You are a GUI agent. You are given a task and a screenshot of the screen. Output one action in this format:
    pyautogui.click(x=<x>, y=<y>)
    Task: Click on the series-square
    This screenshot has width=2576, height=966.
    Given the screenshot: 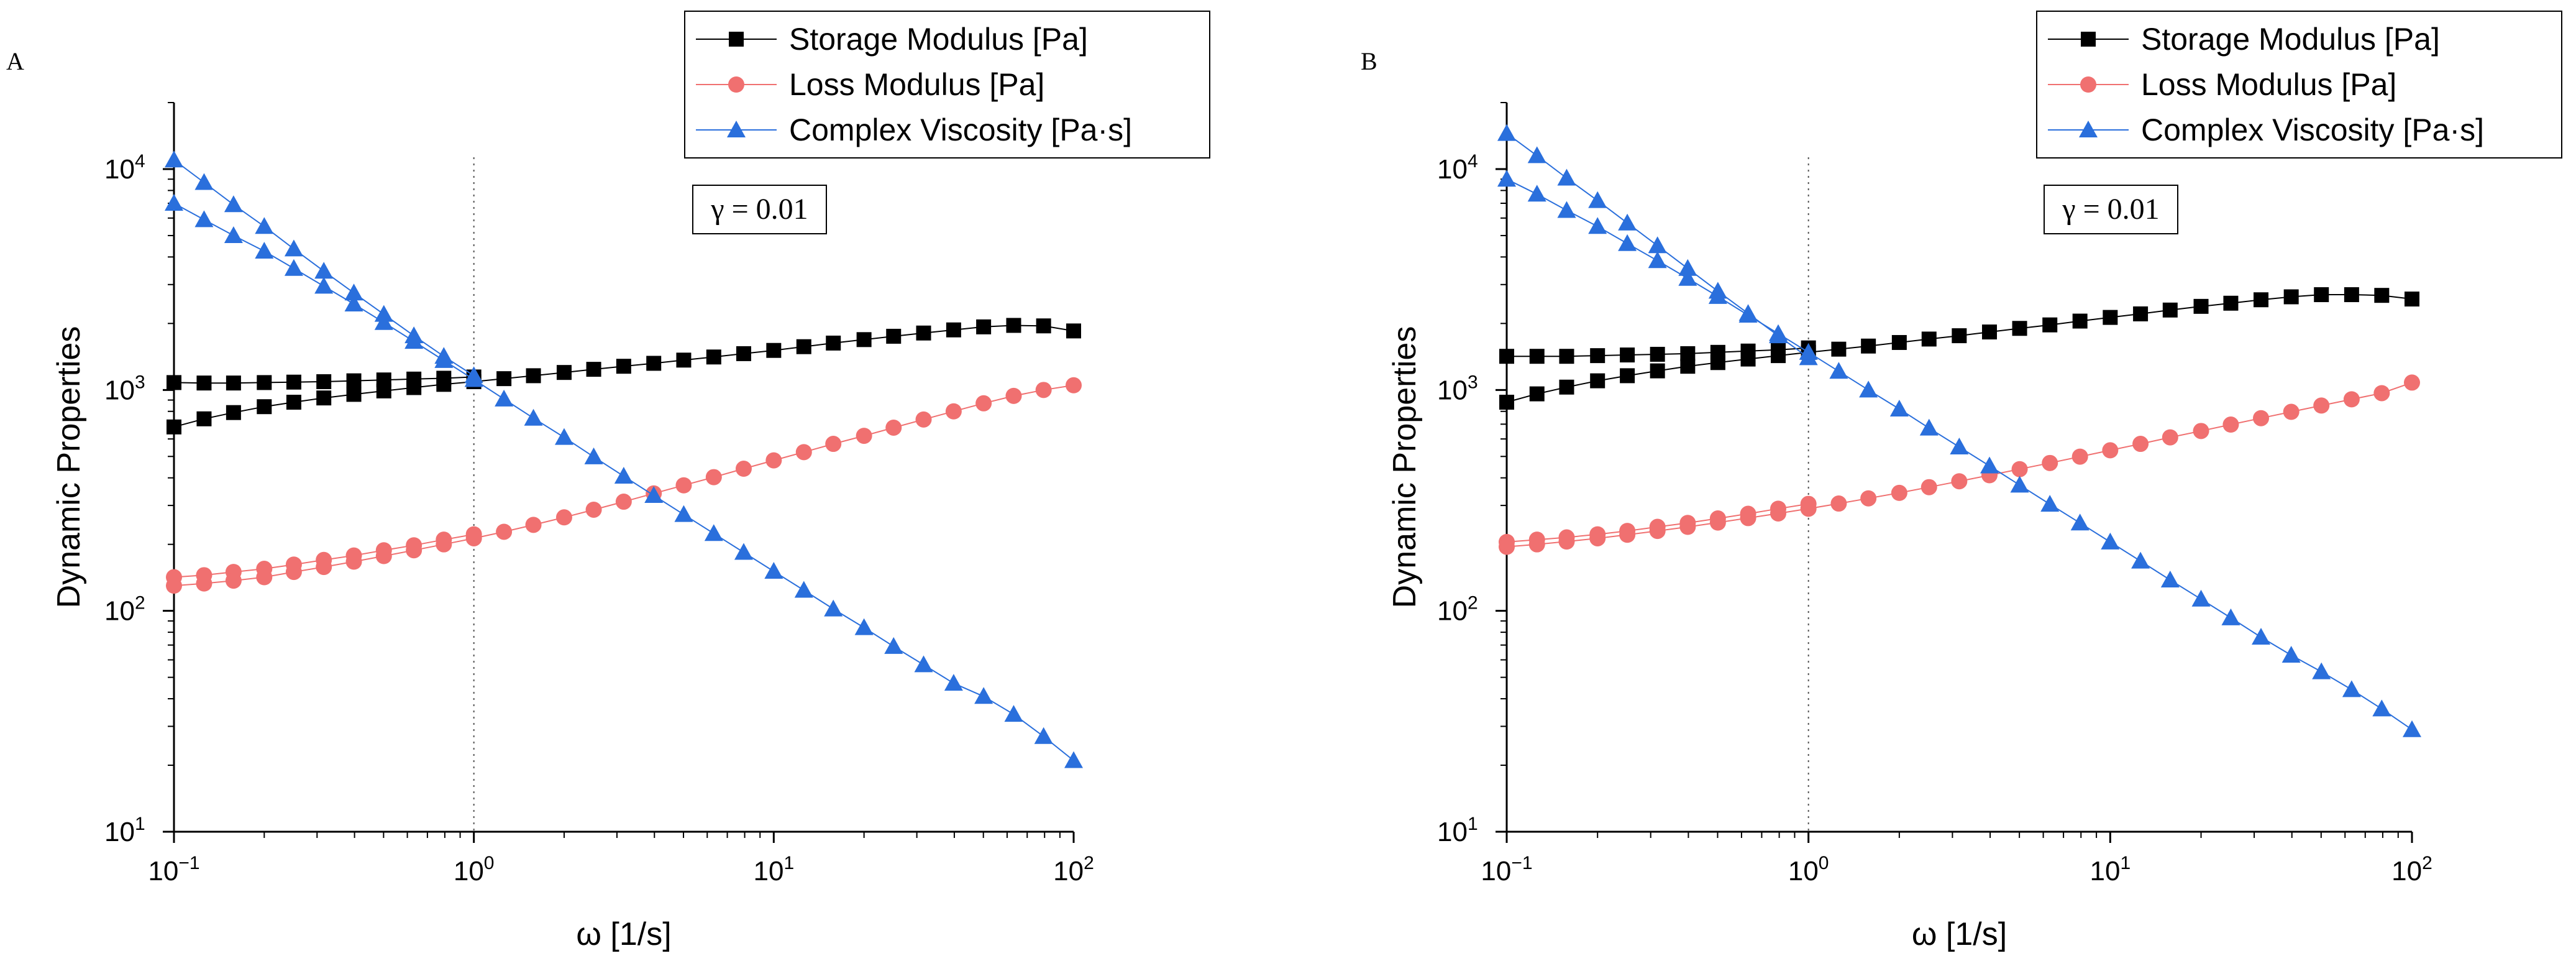 What is the action you would take?
    pyautogui.click(x=624, y=376)
    